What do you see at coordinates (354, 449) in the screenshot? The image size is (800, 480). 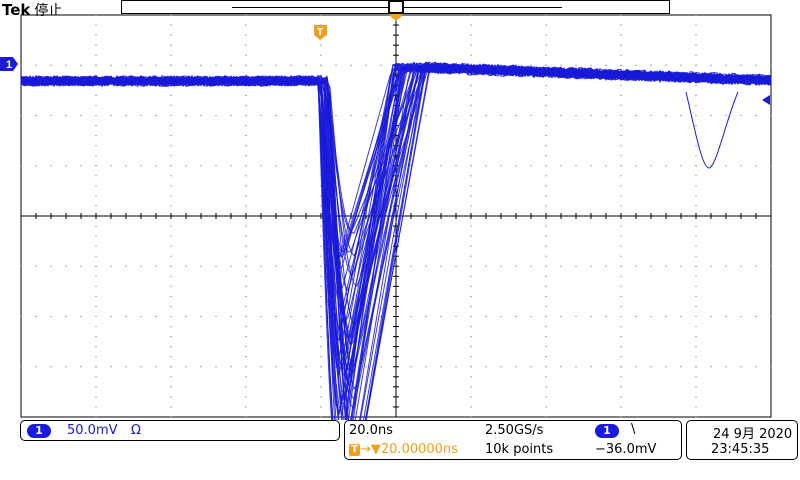 I see `trigger-icon: T` at bounding box center [354, 449].